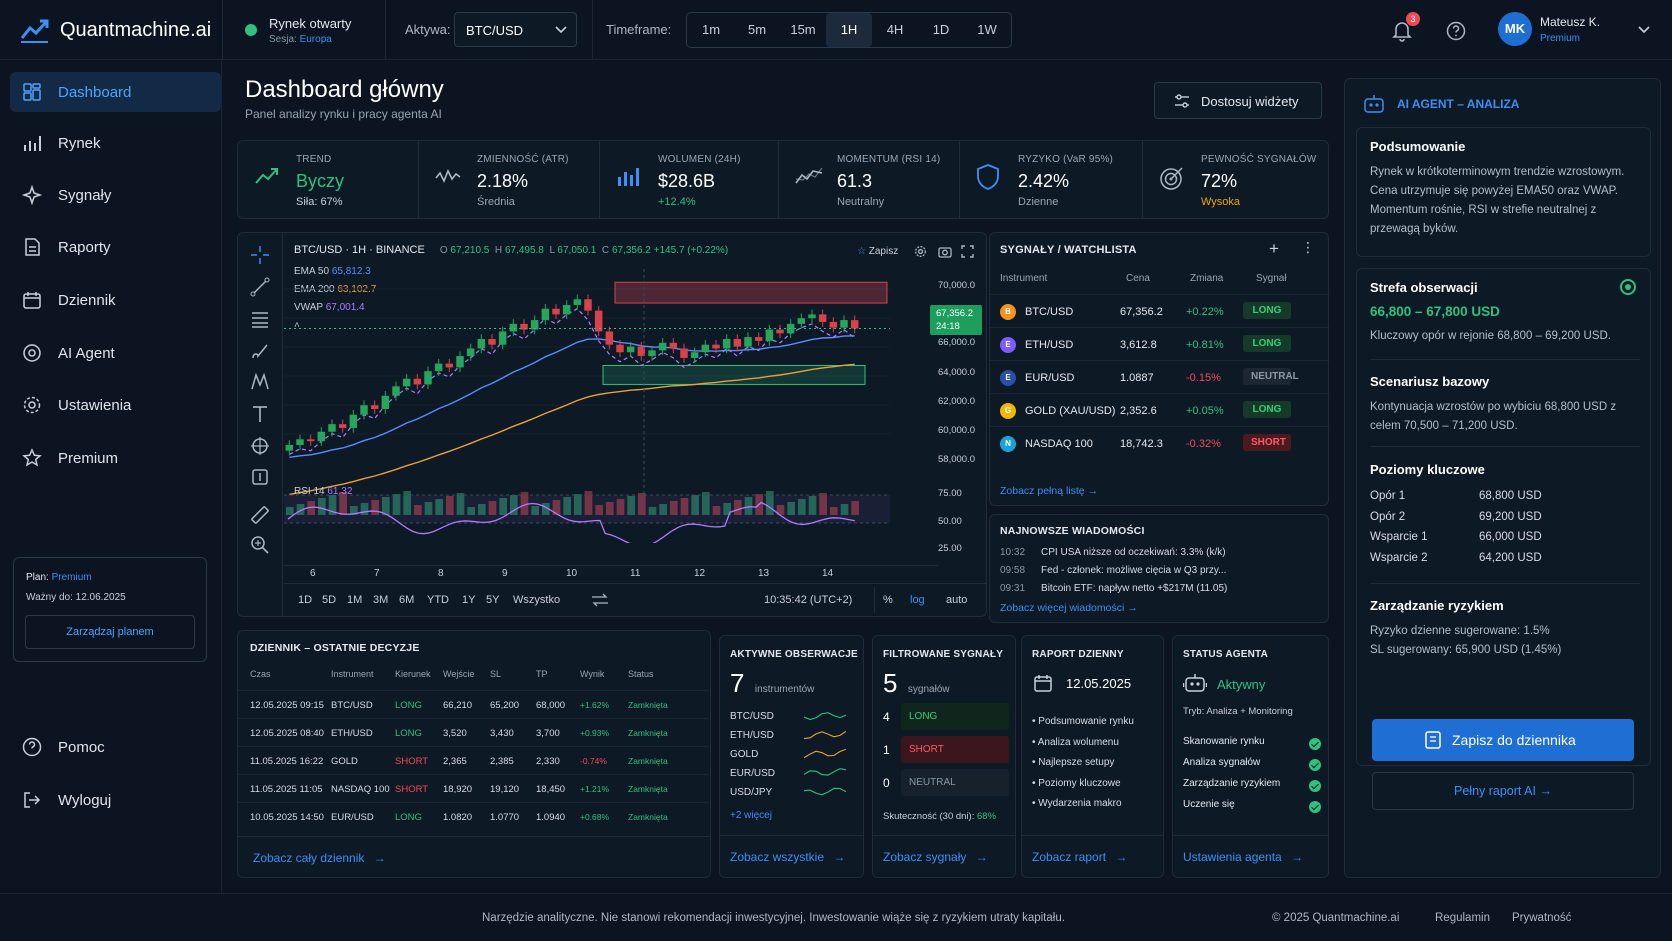 This screenshot has height=941, width=1672. I want to click on chevron-up-icon: ˄, so click(297, 325).